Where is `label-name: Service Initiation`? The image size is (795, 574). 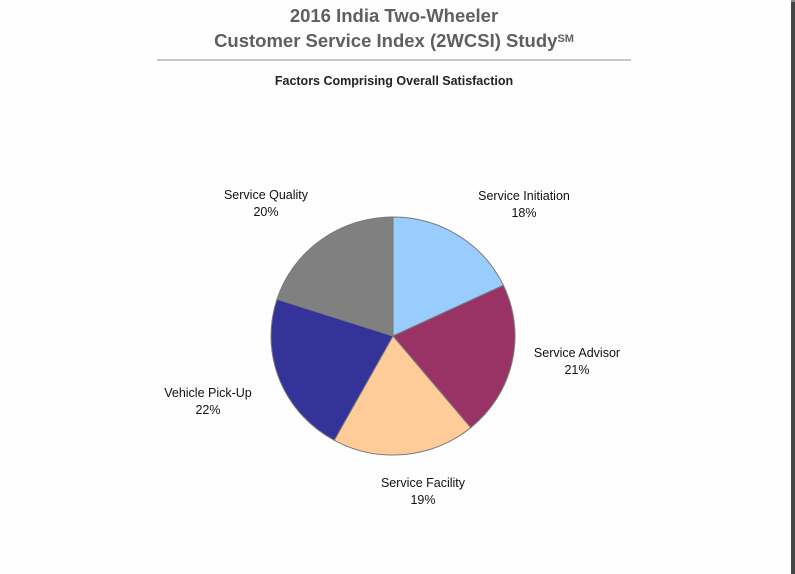
label-name: Service Initiation is located at coordinates (524, 196).